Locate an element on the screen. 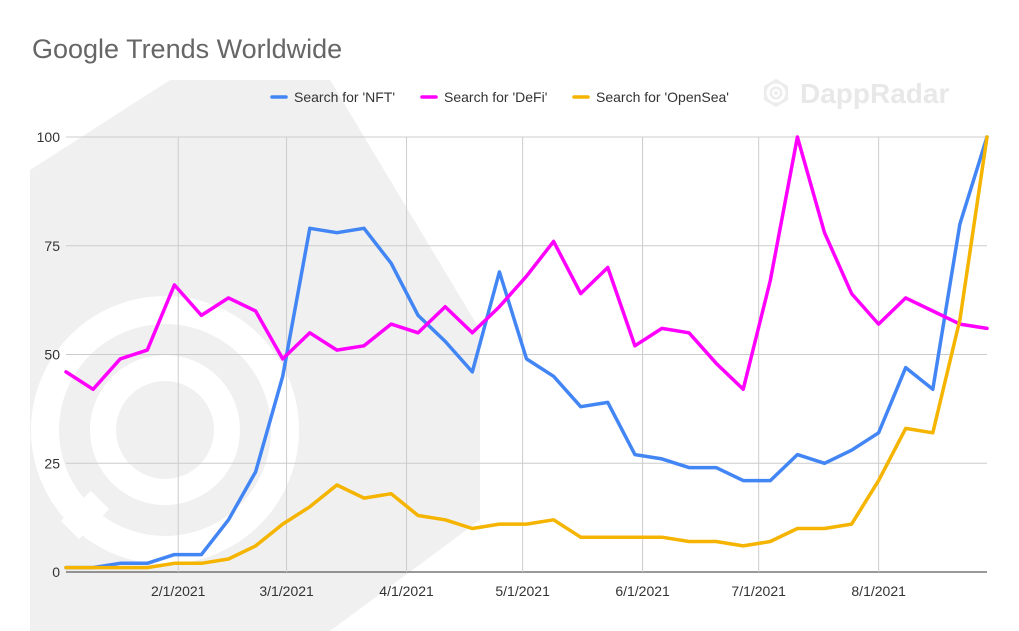  chart-title: Google Trends Worldwide is located at coordinates (187, 49).